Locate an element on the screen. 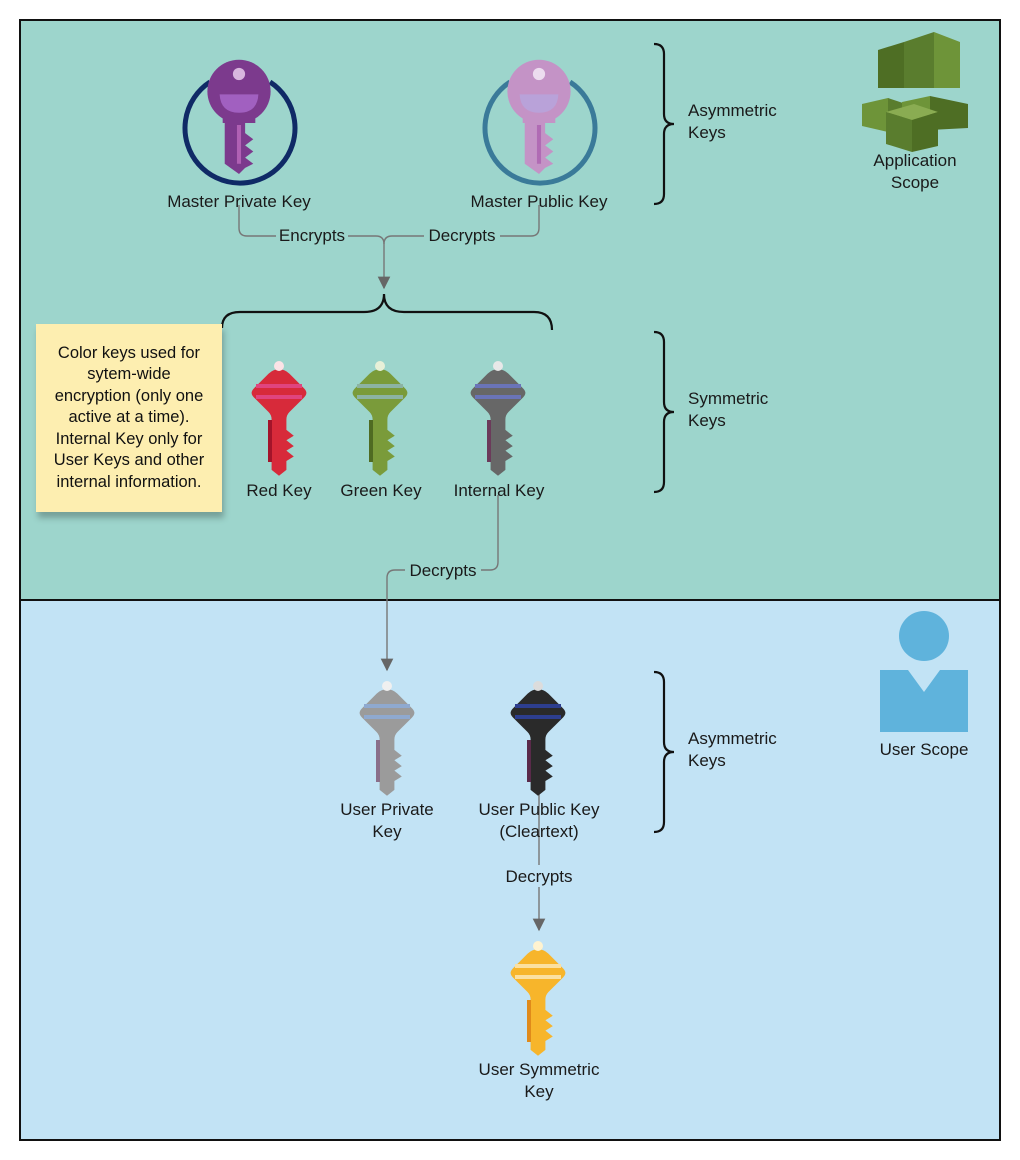 This screenshot has width=1020, height=1160. label-master-public-key: Master Public Key is located at coordinates (539, 201).